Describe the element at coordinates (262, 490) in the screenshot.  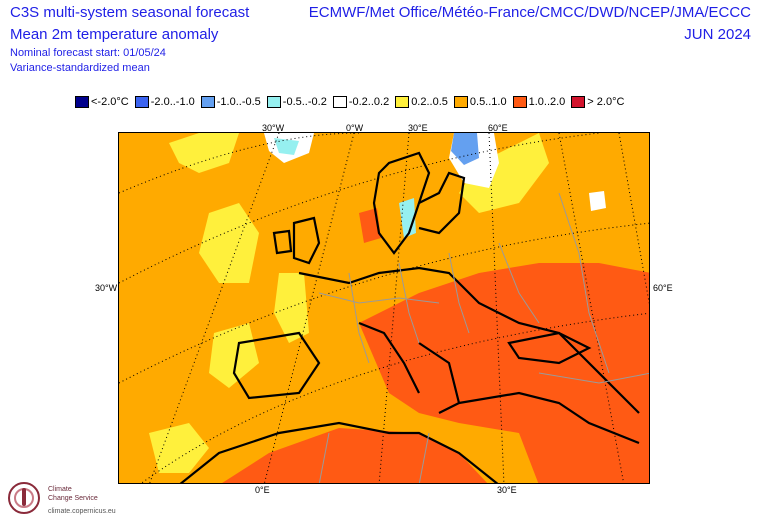
I see `lon-label-bottom: 0°E` at that location.